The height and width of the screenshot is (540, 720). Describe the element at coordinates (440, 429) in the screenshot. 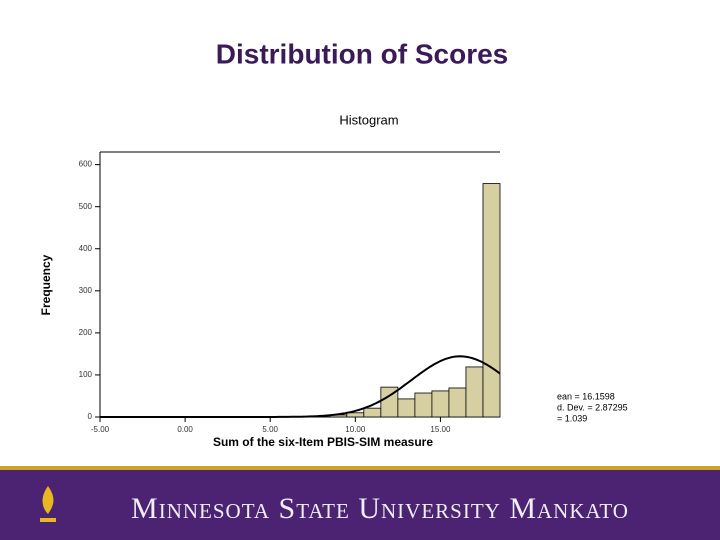

I see `x-tick-label: 15.00` at that location.